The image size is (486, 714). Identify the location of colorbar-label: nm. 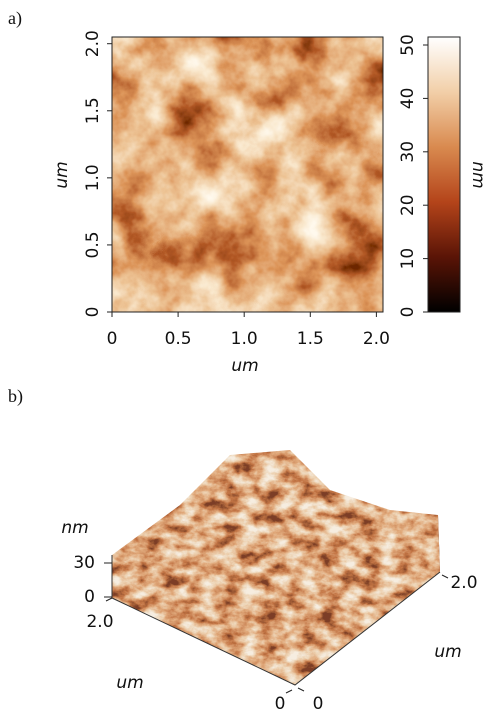
(477, 174).